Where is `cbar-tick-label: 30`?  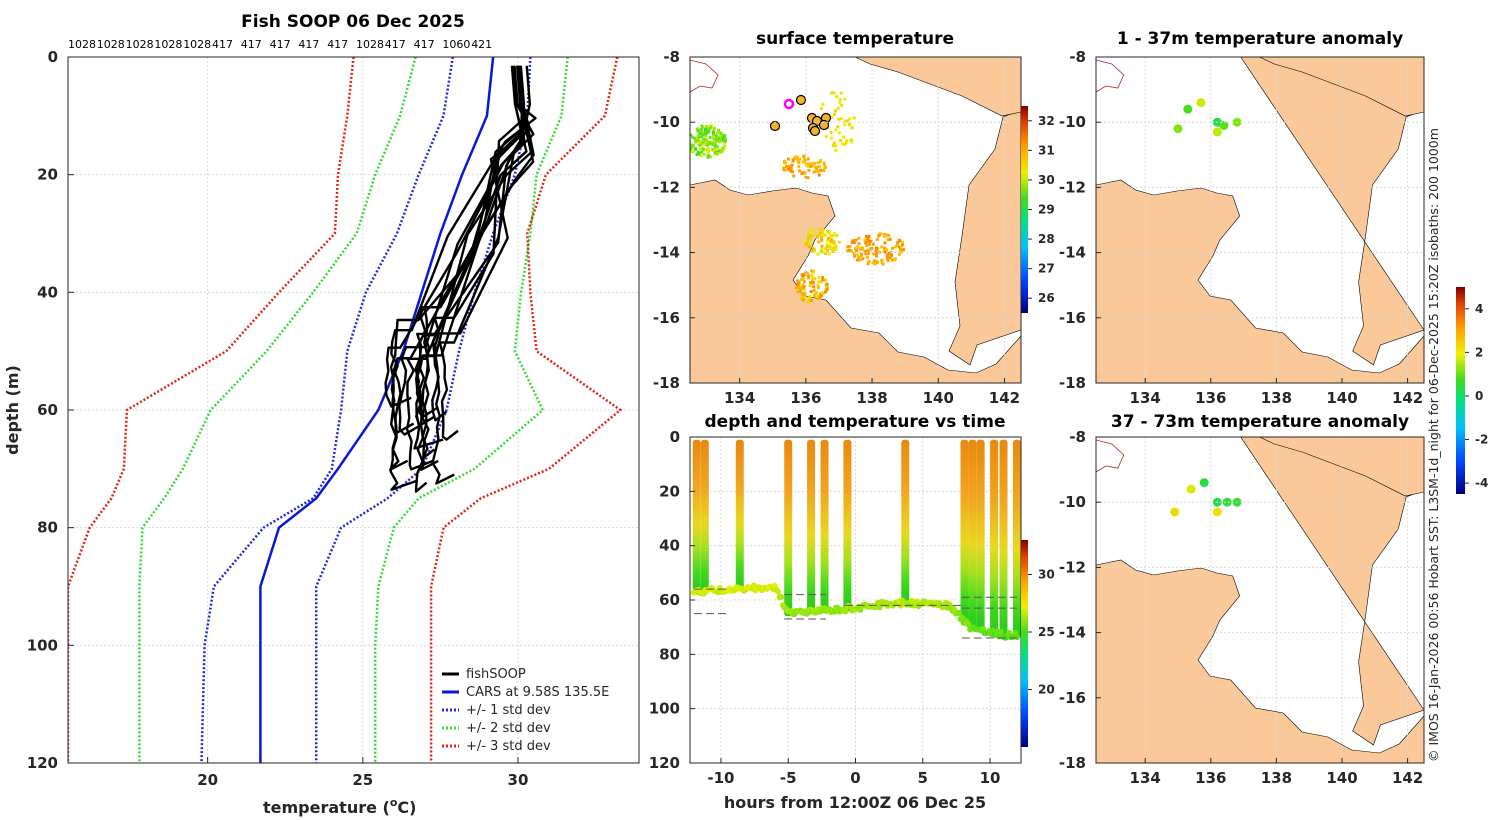
cbar-tick-label: 30 is located at coordinates (1046, 575).